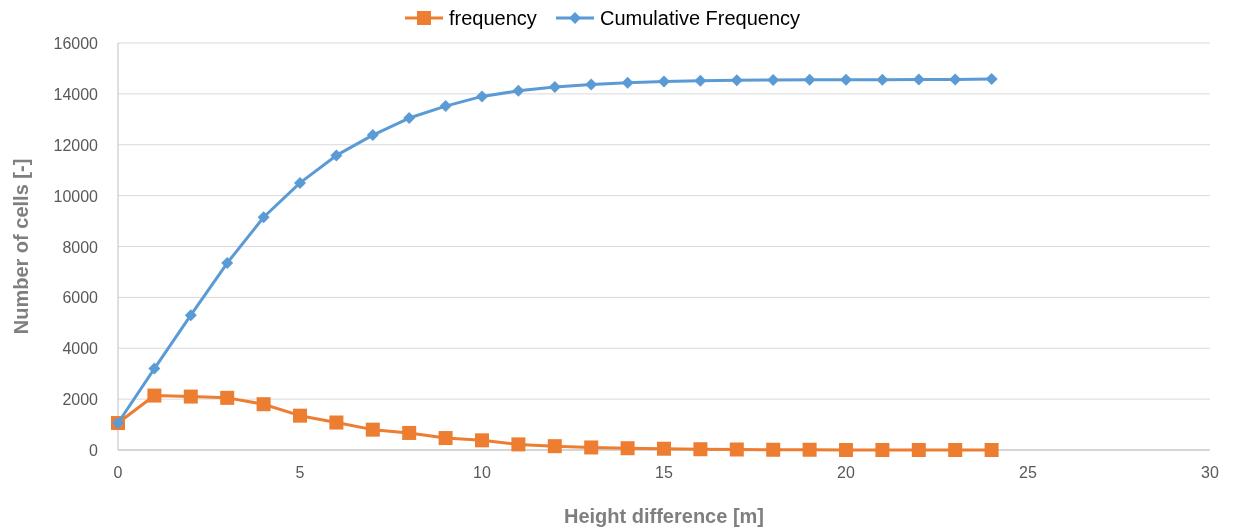 Image resolution: width=1233 pixels, height=531 pixels. I want to click on y-tick-label: 12000, so click(76, 145).